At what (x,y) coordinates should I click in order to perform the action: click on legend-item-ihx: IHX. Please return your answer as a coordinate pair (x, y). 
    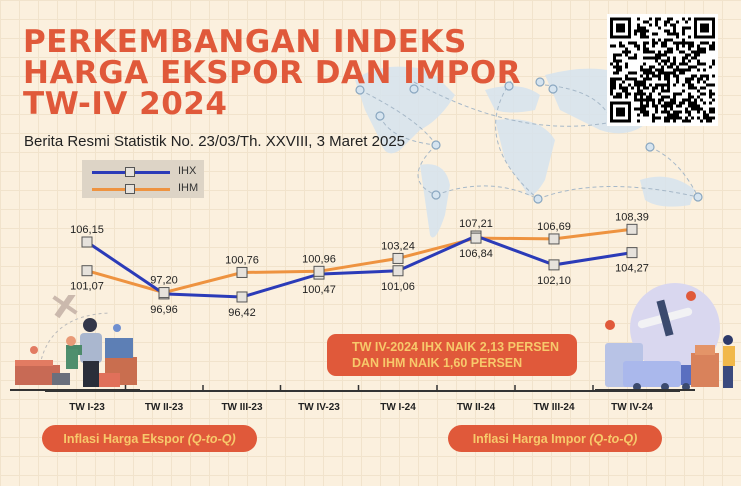
    Looking at the image, I should click on (145, 172).